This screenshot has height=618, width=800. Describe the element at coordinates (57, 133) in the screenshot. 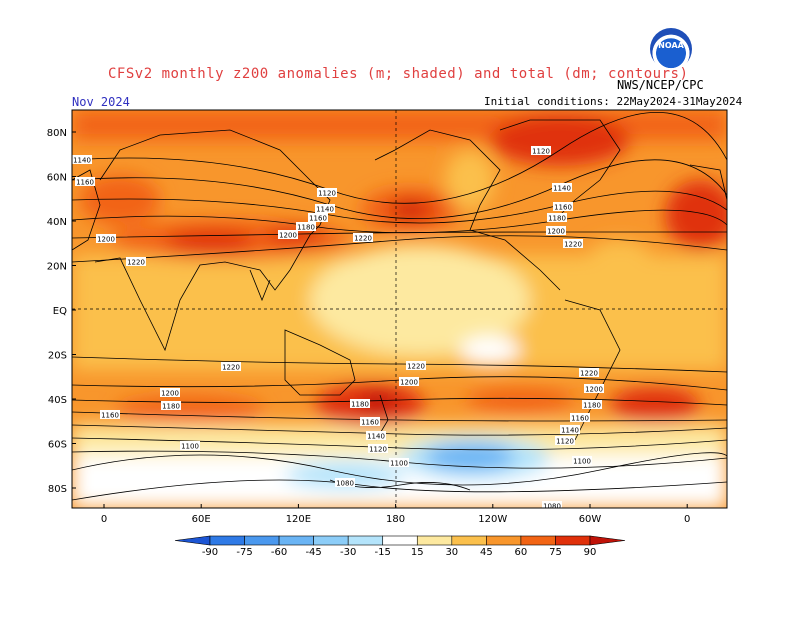

I see `lat-label: 80N` at that location.